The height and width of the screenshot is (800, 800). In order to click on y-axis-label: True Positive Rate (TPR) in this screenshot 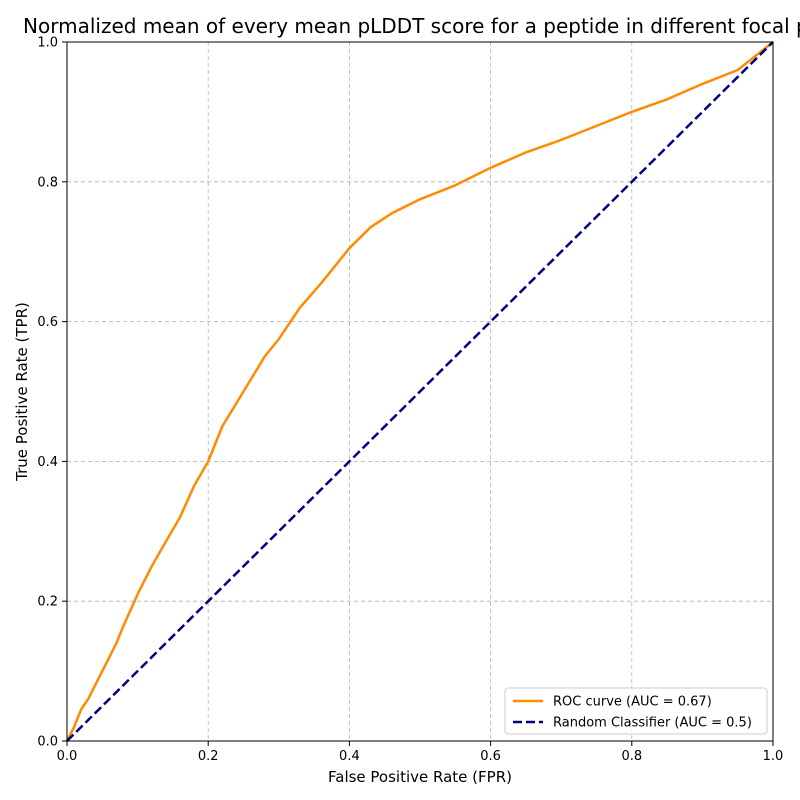, I will do `click(22, 392)`.